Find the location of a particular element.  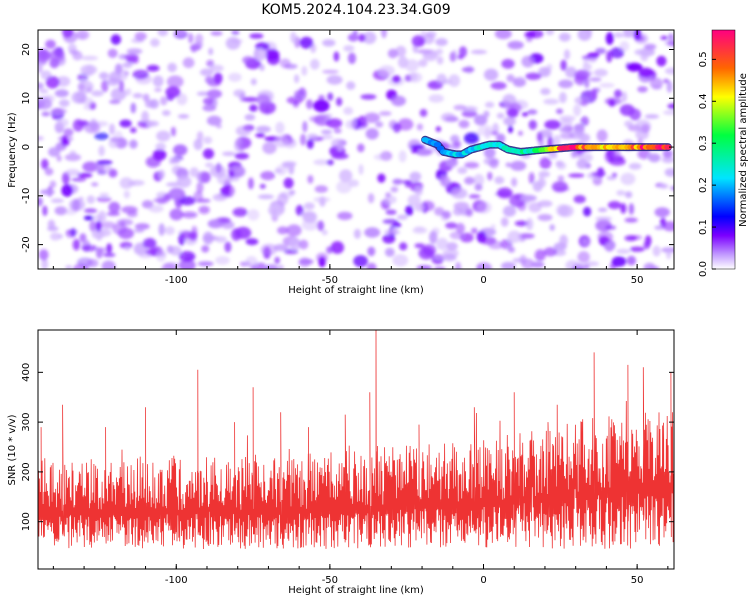

y-tick-label: 100 is located at coordinates (26, 521).